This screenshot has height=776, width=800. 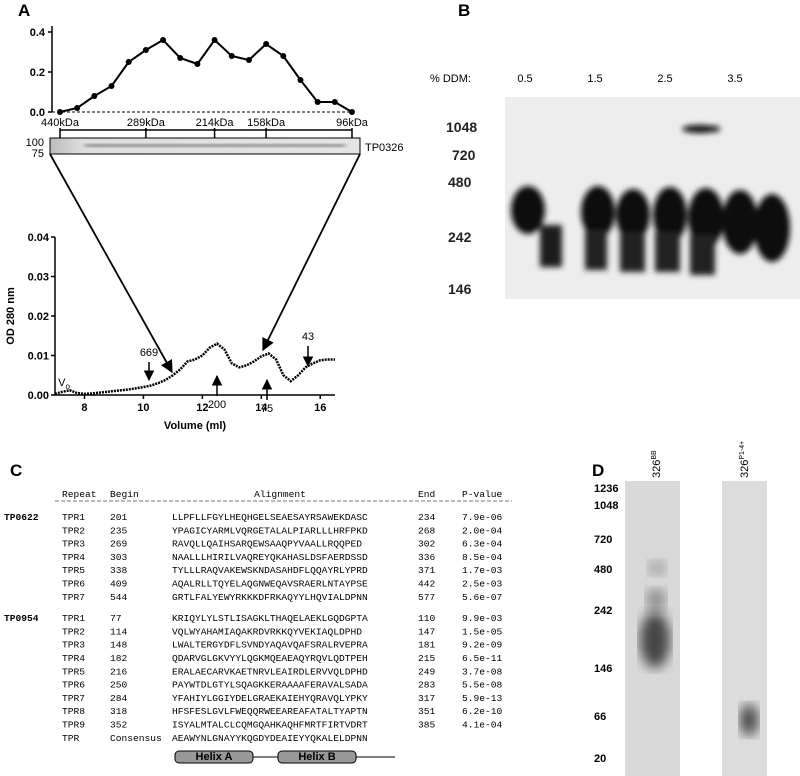 What do you see at coordinates (427, 517) in the screenshot?
I see `table-cell: 234` at bounding box center [427, 517].